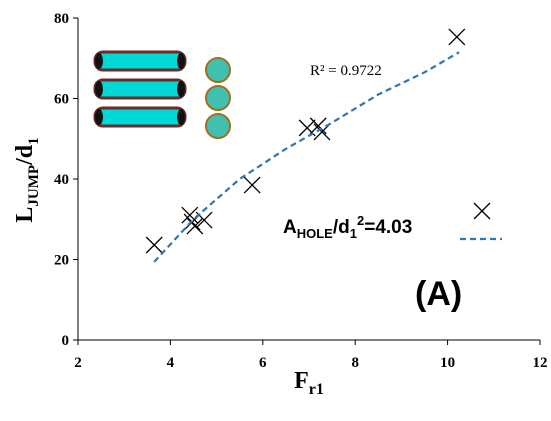  I want to click on panel-label: (A), so click(438, 294).